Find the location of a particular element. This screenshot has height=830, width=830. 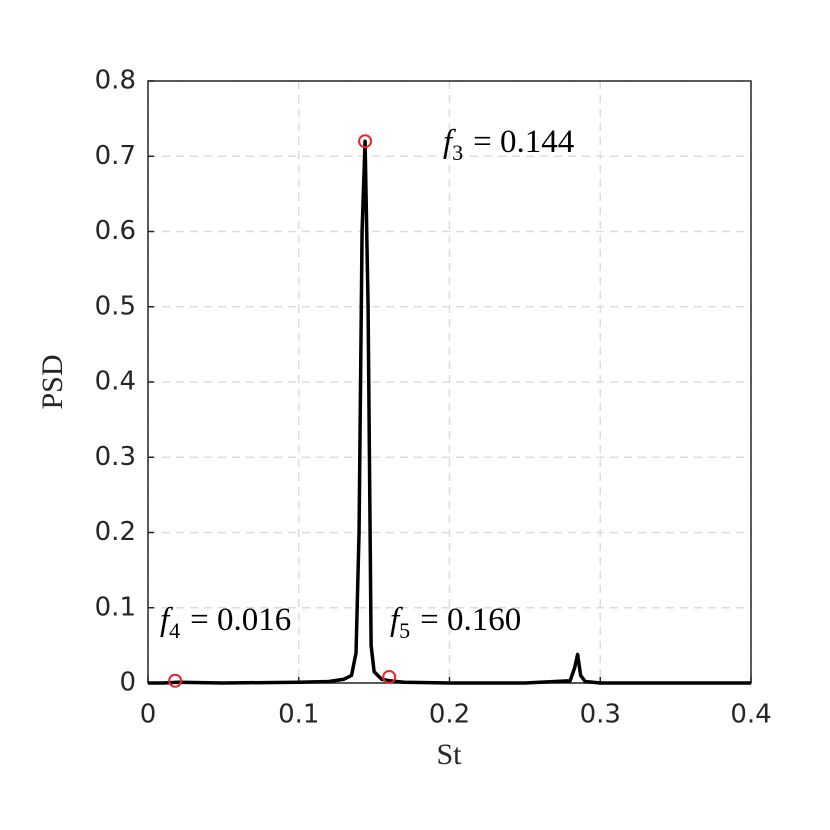

x-axis-label: St is located at coordinates (449, 754).